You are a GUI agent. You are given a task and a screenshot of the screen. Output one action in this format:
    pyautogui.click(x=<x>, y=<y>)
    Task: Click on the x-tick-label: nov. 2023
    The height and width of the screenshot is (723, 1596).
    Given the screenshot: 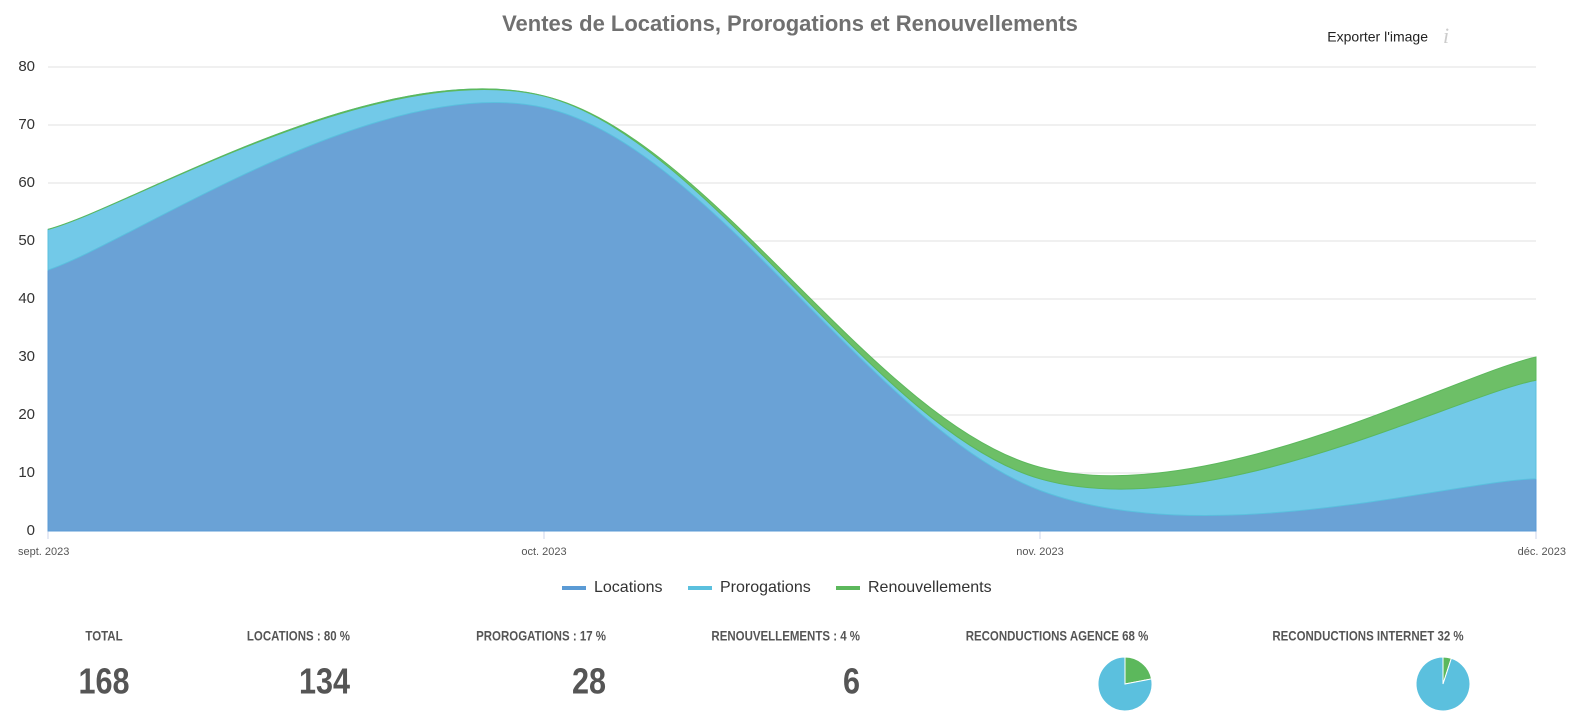 What is the action you would take?
    pyautogui.click(x=1040, y=552)
    